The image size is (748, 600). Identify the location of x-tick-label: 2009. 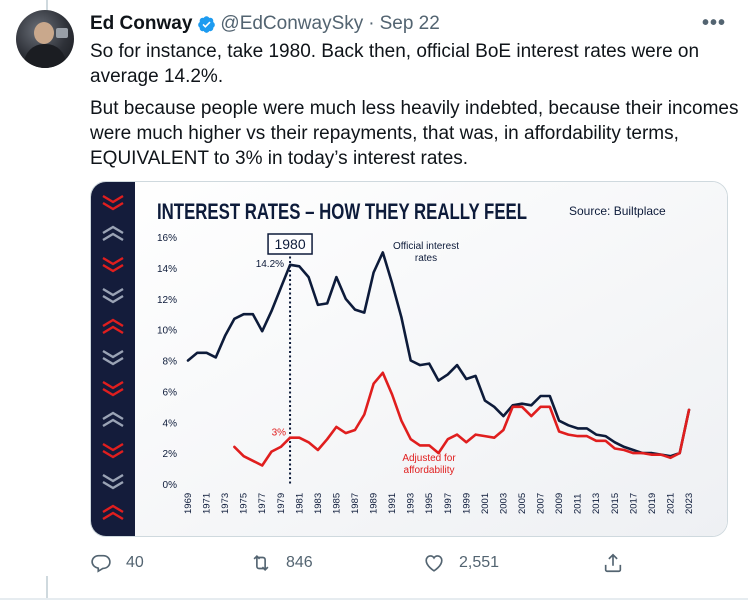
(559, 503).